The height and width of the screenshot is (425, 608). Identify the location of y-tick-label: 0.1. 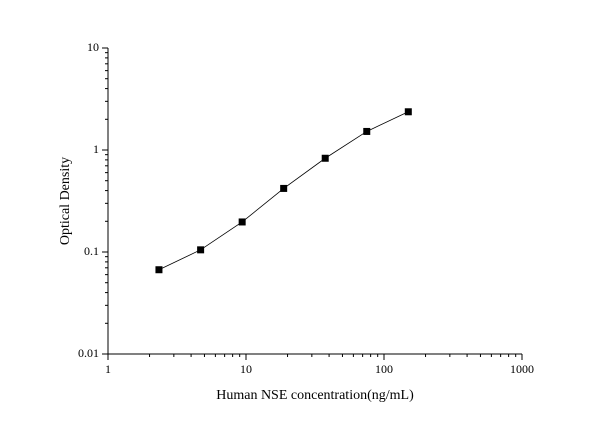
(91, 251).